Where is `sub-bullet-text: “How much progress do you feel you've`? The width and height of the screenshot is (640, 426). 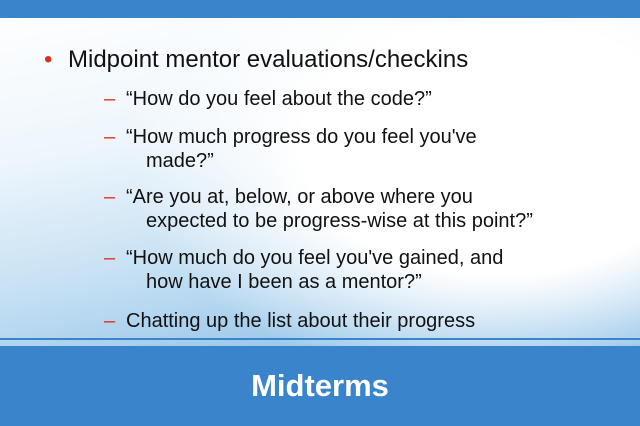 sub-bullet-text: “How much progress do you feel you've is located at coordinates (301, 137).